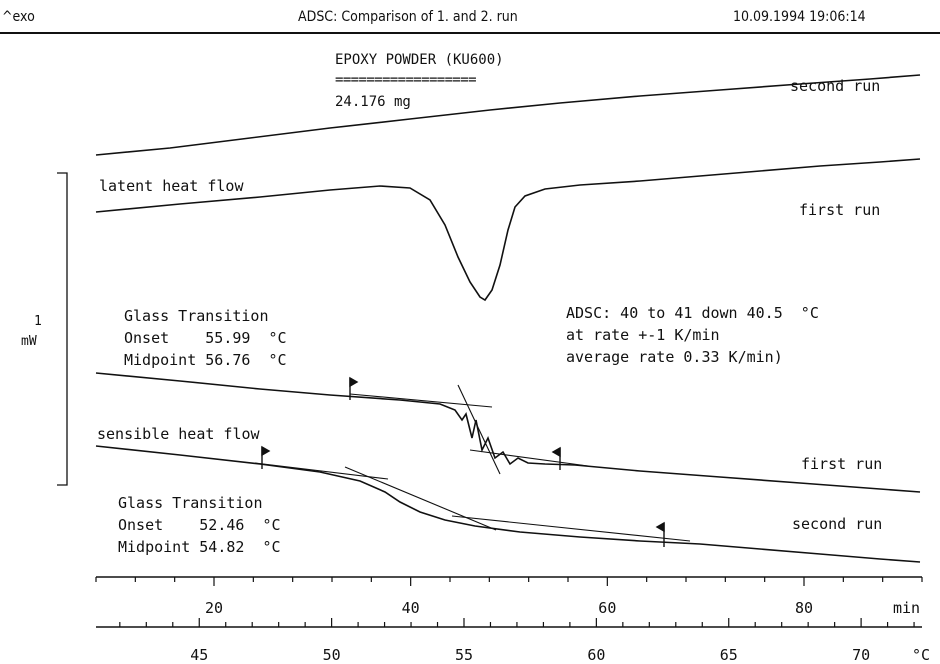 This screenshot has height=664, width=940. I want to click on temp-axis-tick-label: 65, so click(729, 655).